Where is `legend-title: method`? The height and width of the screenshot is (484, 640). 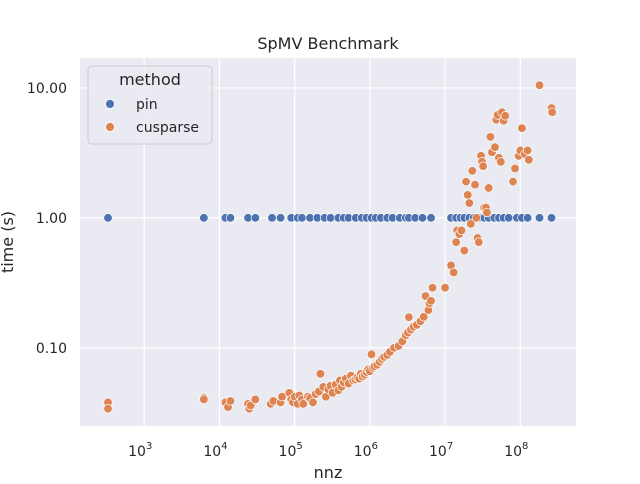 legend-title: method is located at coordinates (150, 79).